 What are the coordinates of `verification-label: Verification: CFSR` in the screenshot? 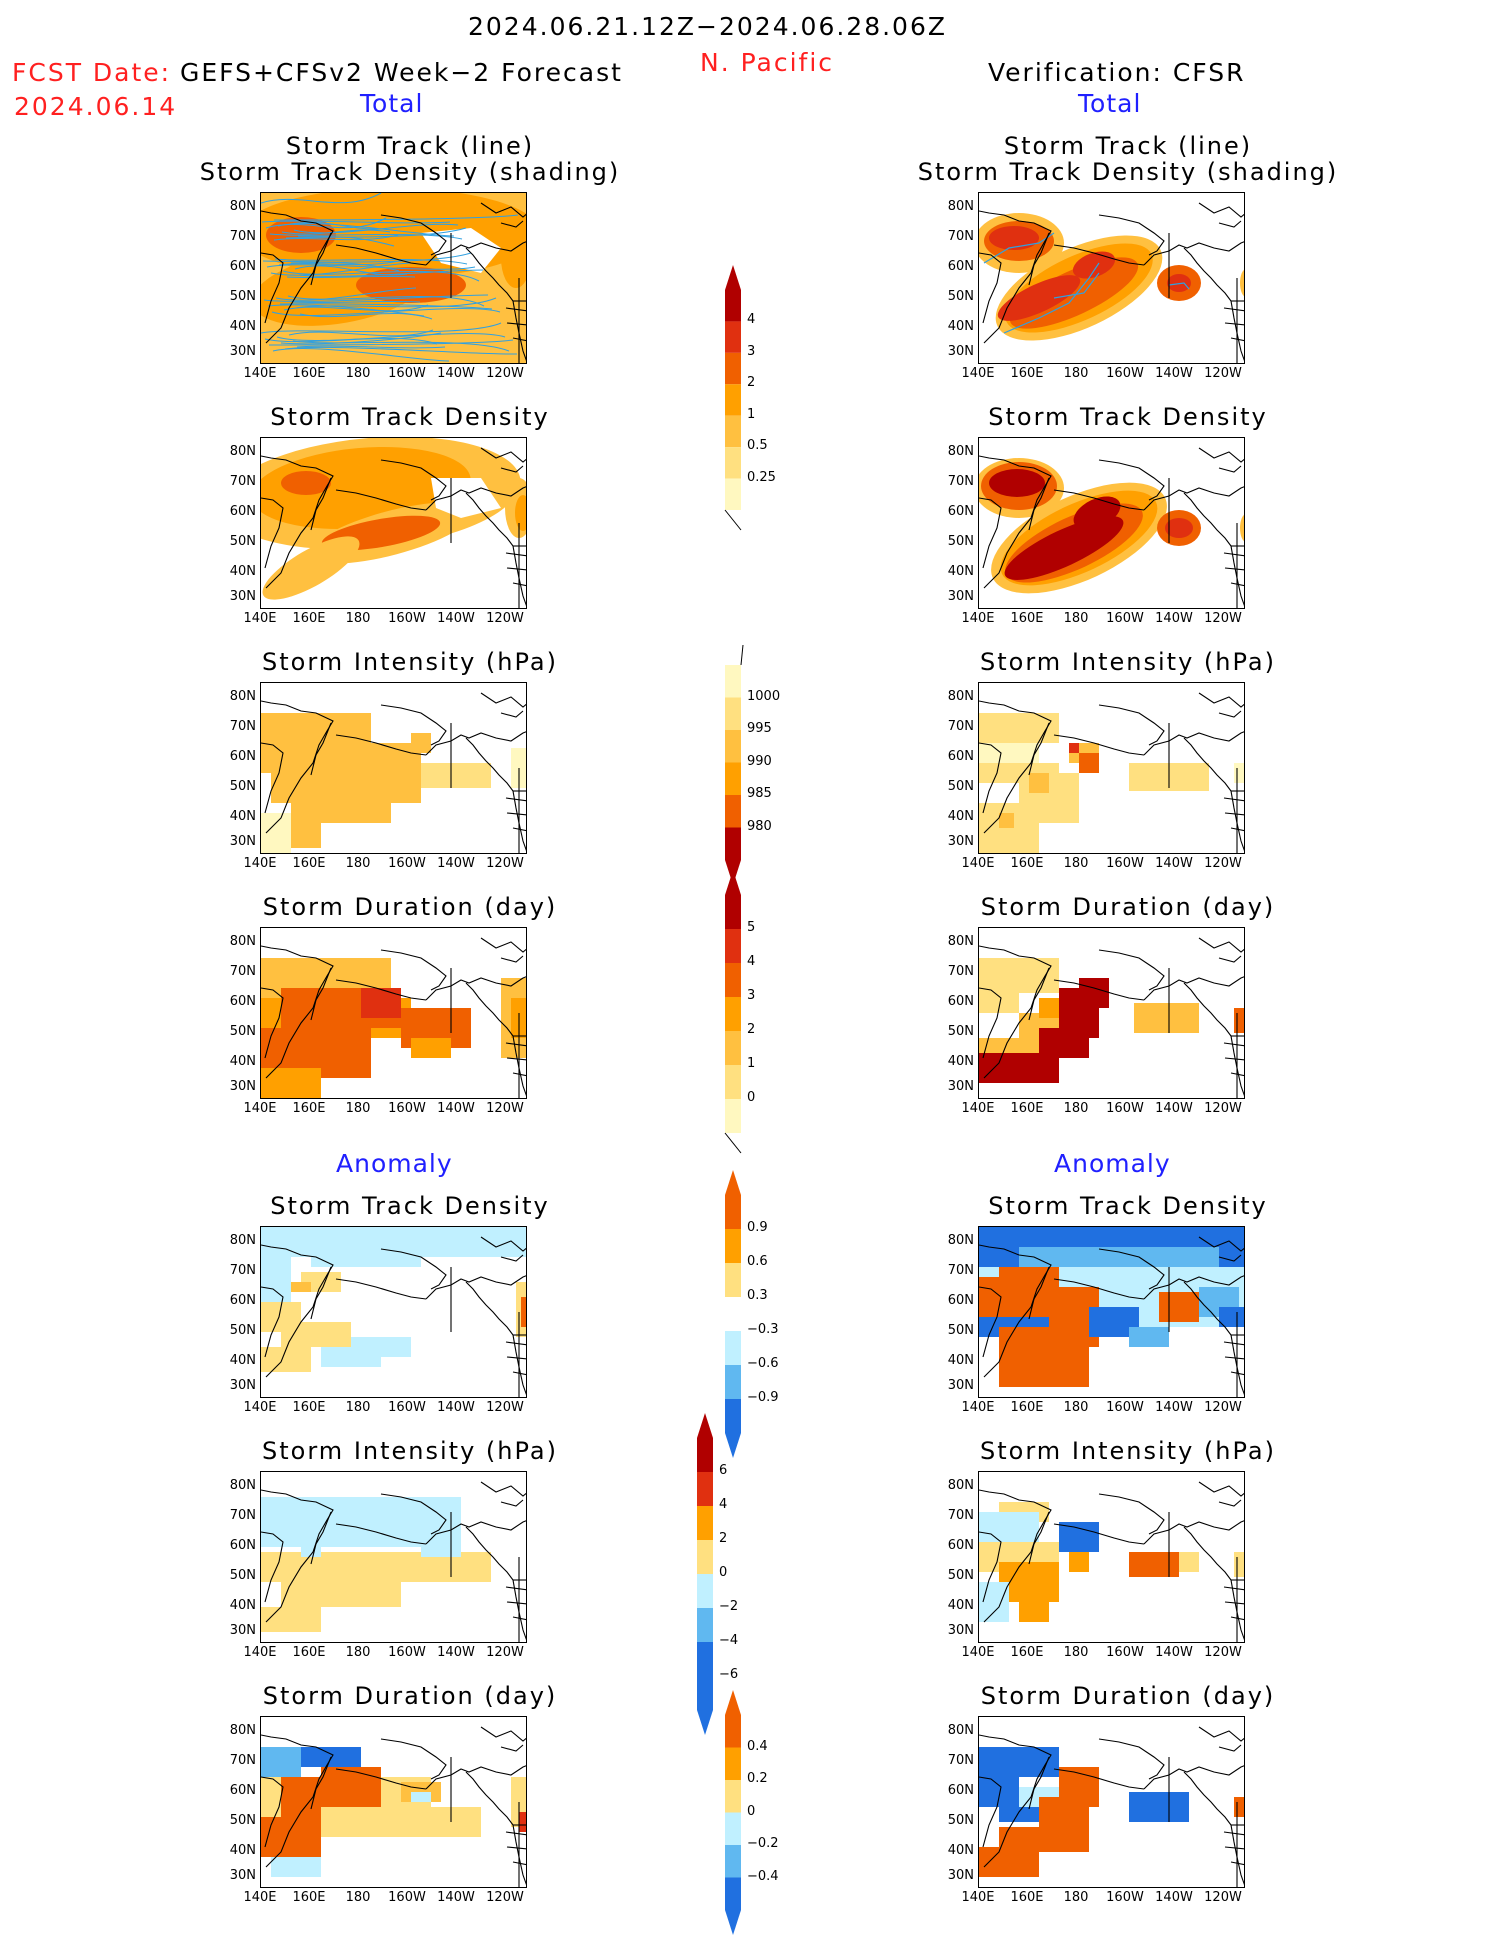 It's located at (1117, 72).